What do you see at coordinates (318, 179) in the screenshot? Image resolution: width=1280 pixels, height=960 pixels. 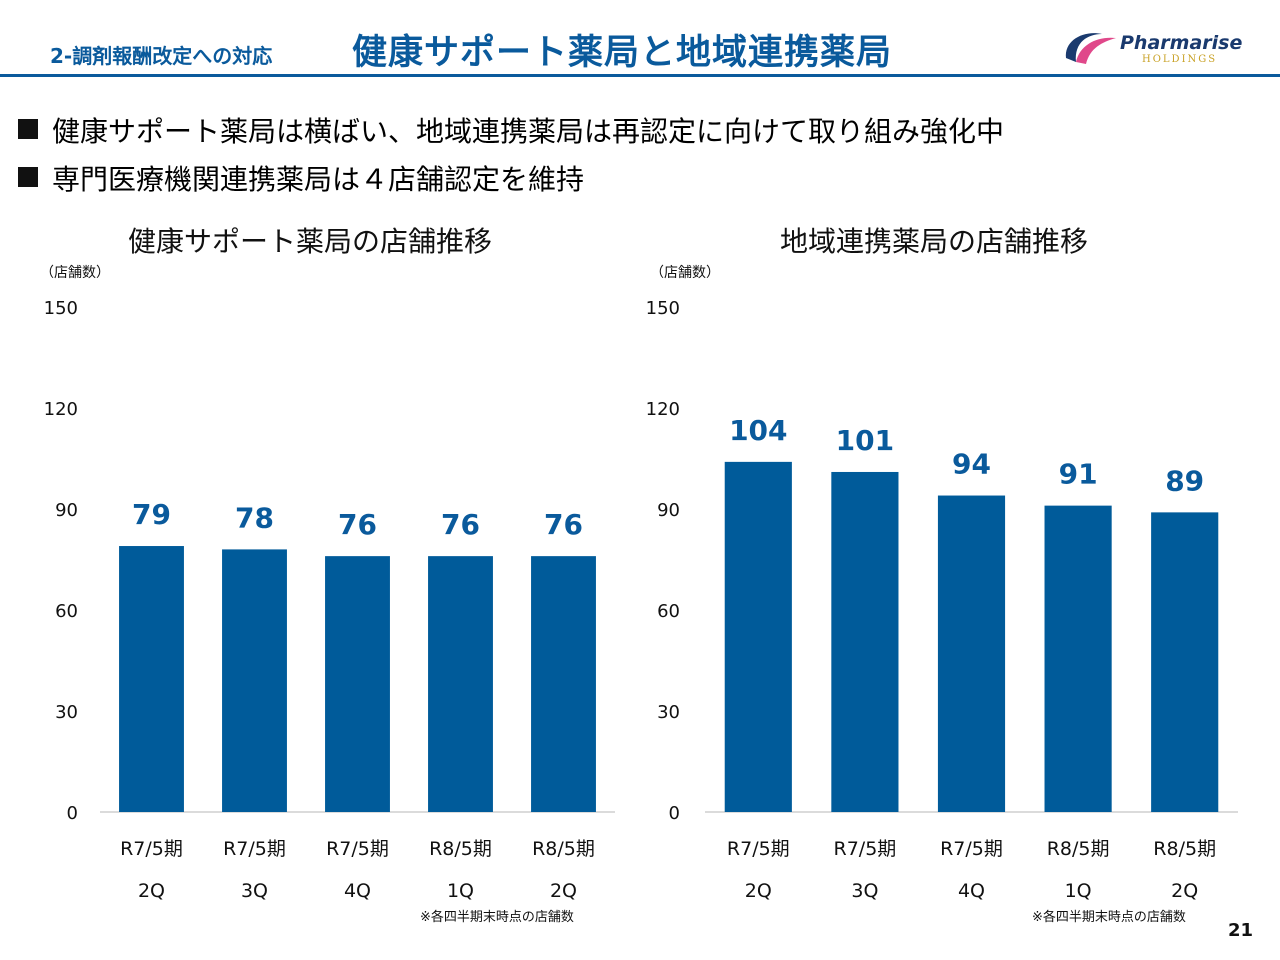 I see `bullet-text: 専門医療機関連携薬局は４店舗認定を維持` at bounding box center [318, 179].